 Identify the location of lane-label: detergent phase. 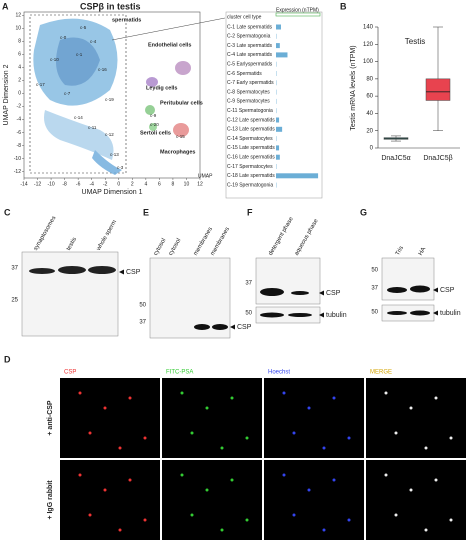
(281, 236).